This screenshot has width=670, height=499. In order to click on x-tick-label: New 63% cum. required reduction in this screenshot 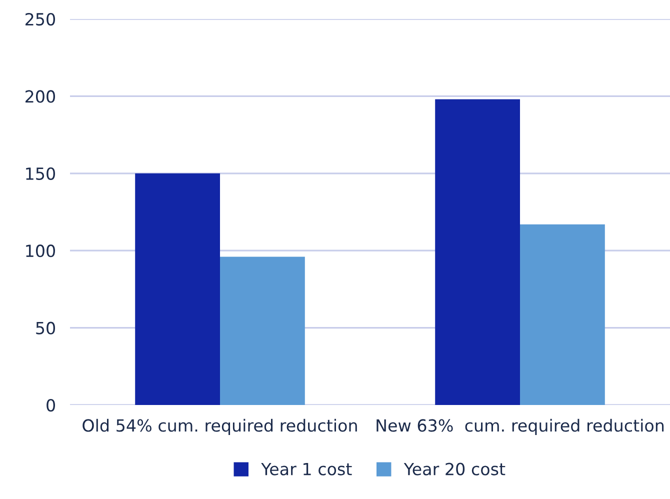, I will do `click(520, 427)`.